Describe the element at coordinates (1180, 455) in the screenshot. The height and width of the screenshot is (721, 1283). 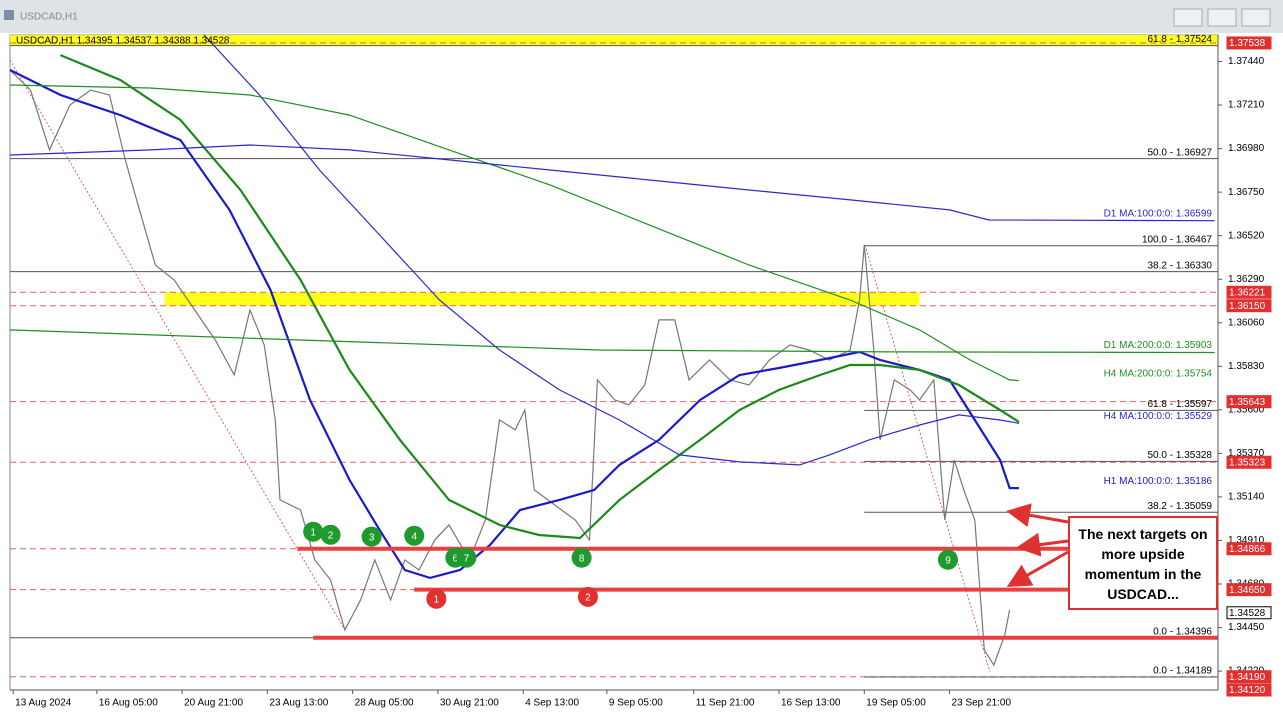
I see `fib-label: 50.0 - 1.35328` at that location.